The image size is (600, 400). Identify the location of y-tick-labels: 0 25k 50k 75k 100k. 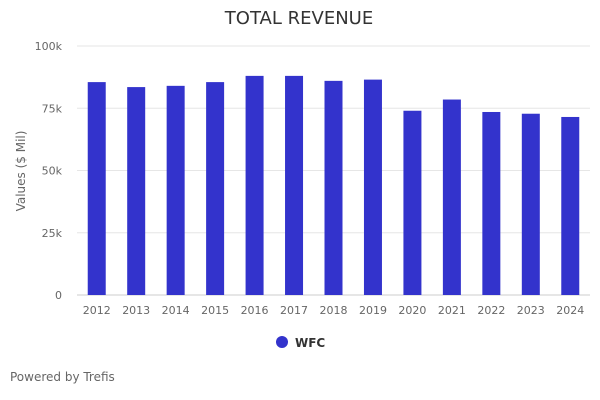
(49, 171).